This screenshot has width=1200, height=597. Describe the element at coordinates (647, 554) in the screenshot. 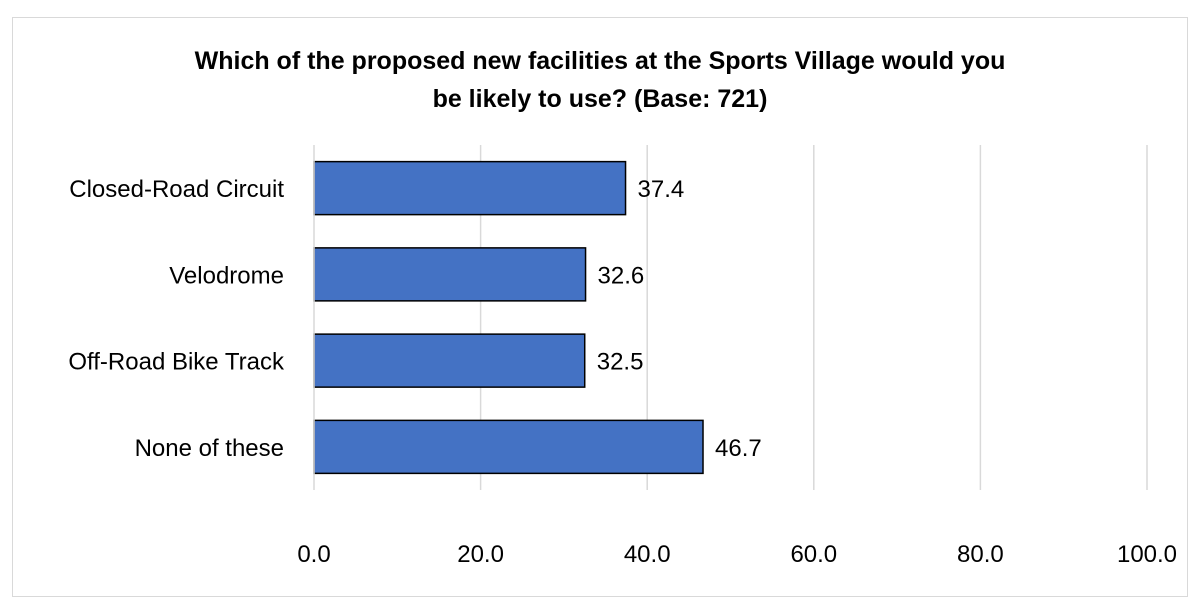

I see `x-tick-label: 40.0` at that location.